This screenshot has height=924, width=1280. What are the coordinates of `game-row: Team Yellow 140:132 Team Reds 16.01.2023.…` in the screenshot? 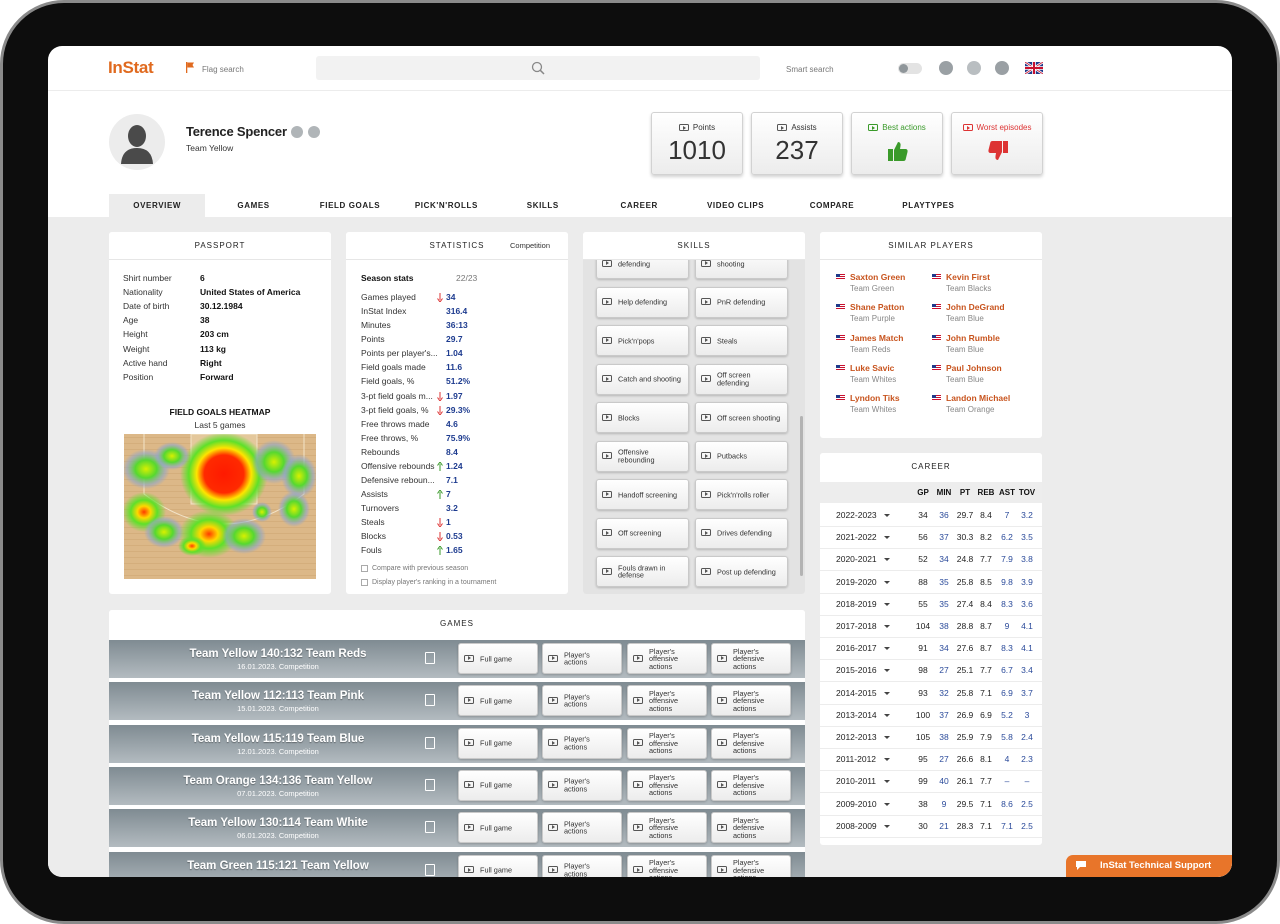 It's located at (457, 659).